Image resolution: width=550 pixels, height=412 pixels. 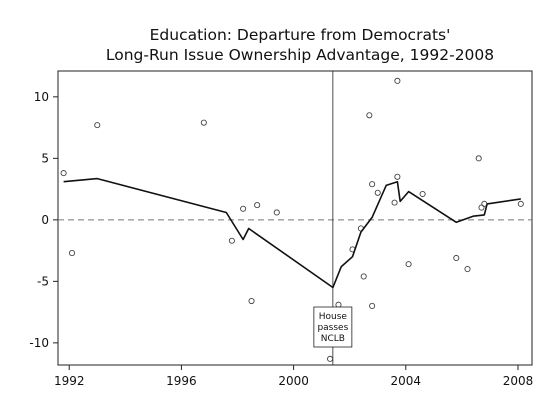 I want to click on x-tick-label: 1992, so click(x=69, y=381).